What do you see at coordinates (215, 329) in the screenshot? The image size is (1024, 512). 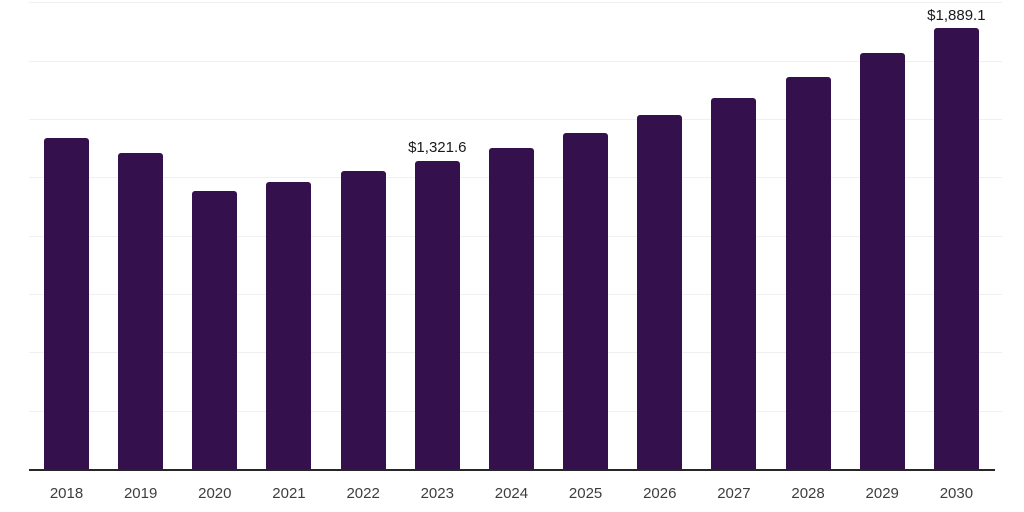 I see `bar-2020` at bounding box center [215, 329].